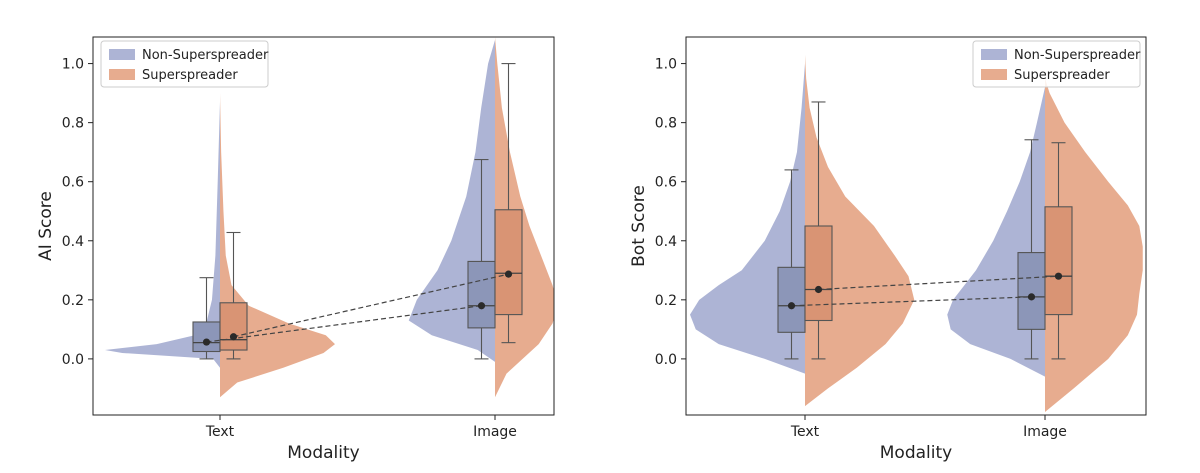 The width and height of the screenshot is (1200, 473). I want to click on y-axis-title: AI Score, so click(46, 226).